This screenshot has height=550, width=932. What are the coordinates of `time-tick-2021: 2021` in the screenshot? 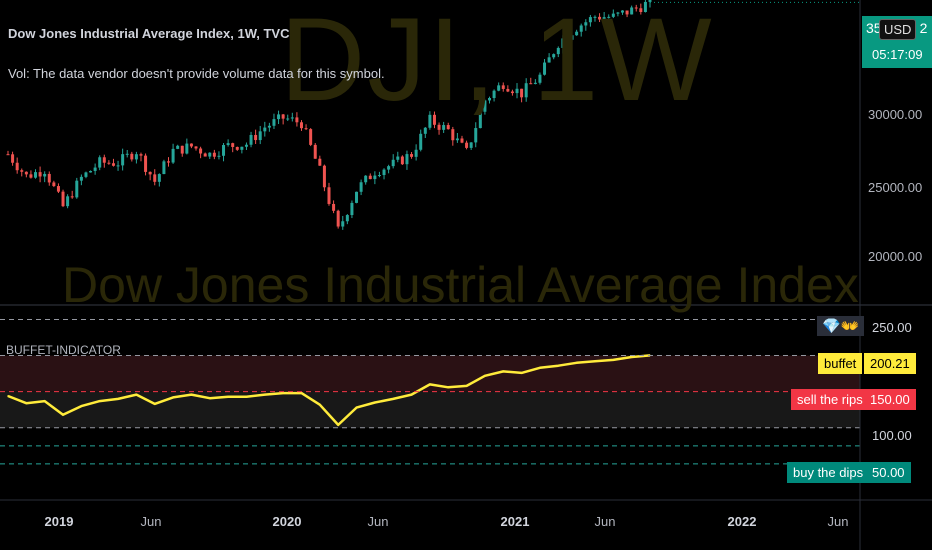 It's located at (515, 521).